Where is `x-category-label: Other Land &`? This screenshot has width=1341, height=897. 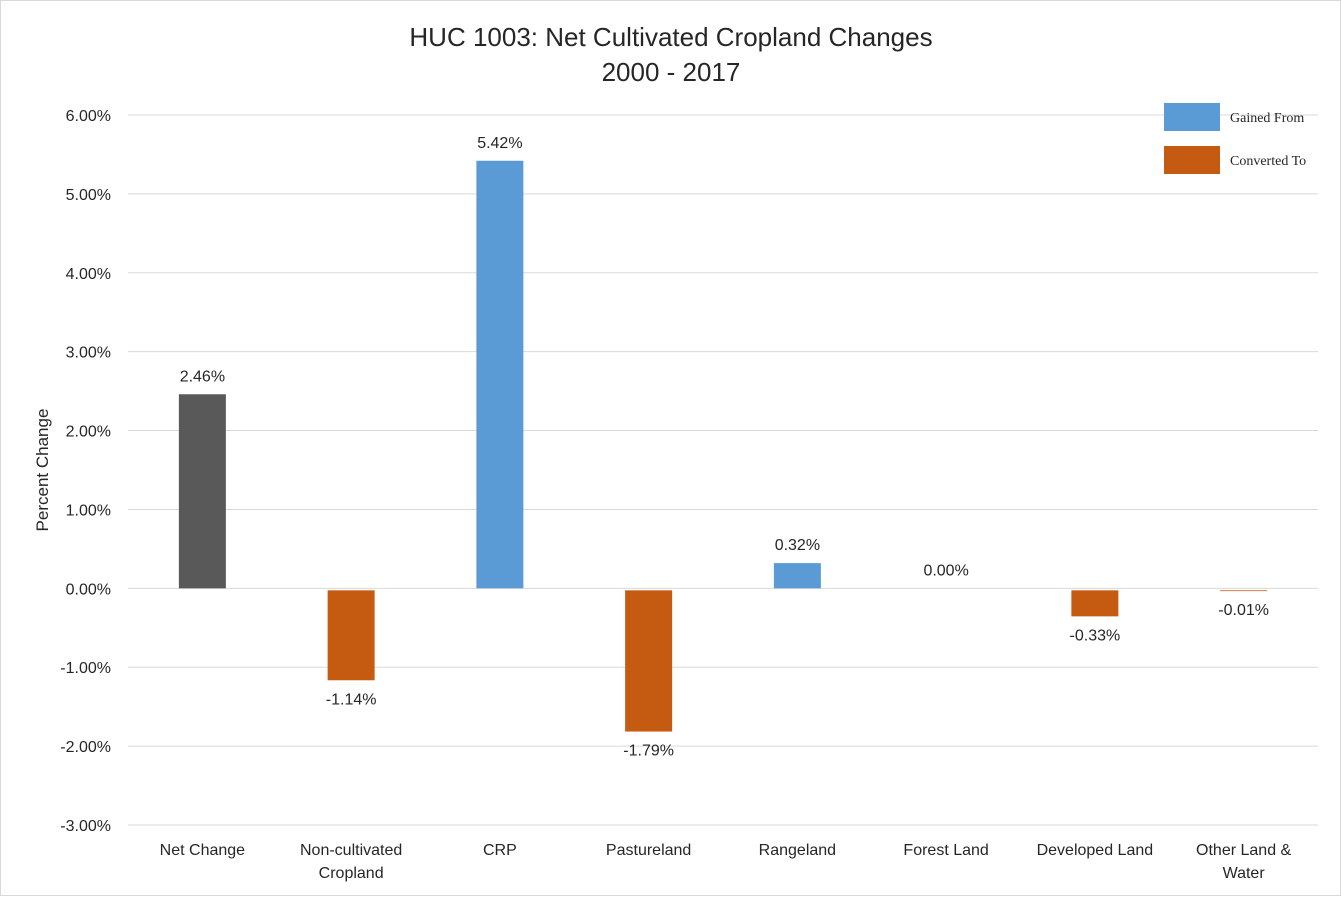 x-category-label: Other Land & is located at coordinates (1244, 850).